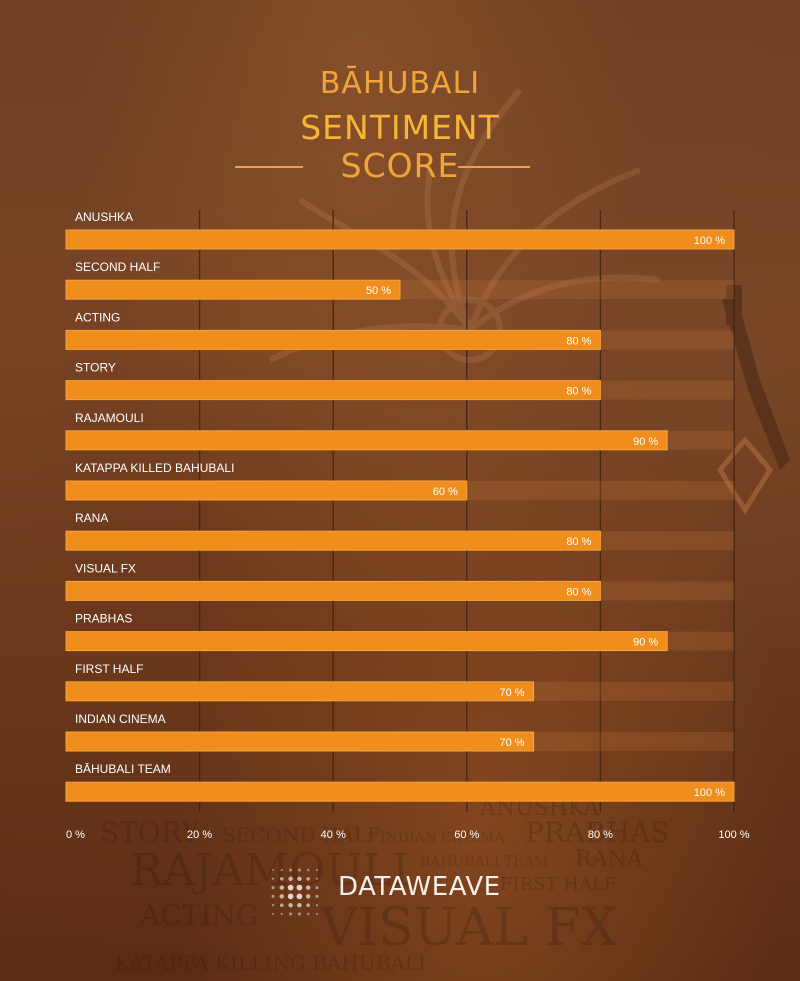 This screenshot has width=800, height=981. What do you see at coordinates (378, 291) in the screenshot?
I see `value-label: 50 %` at bounding box center [378, 291].